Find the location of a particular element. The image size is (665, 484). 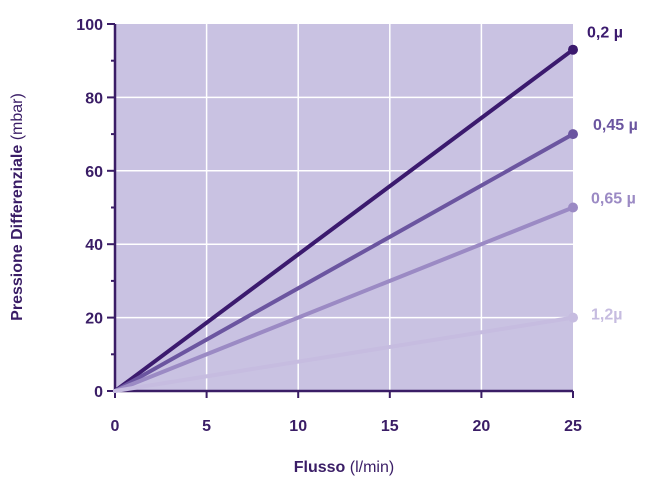

series-label: 0,45 µ is located at coordinates (615, 125).